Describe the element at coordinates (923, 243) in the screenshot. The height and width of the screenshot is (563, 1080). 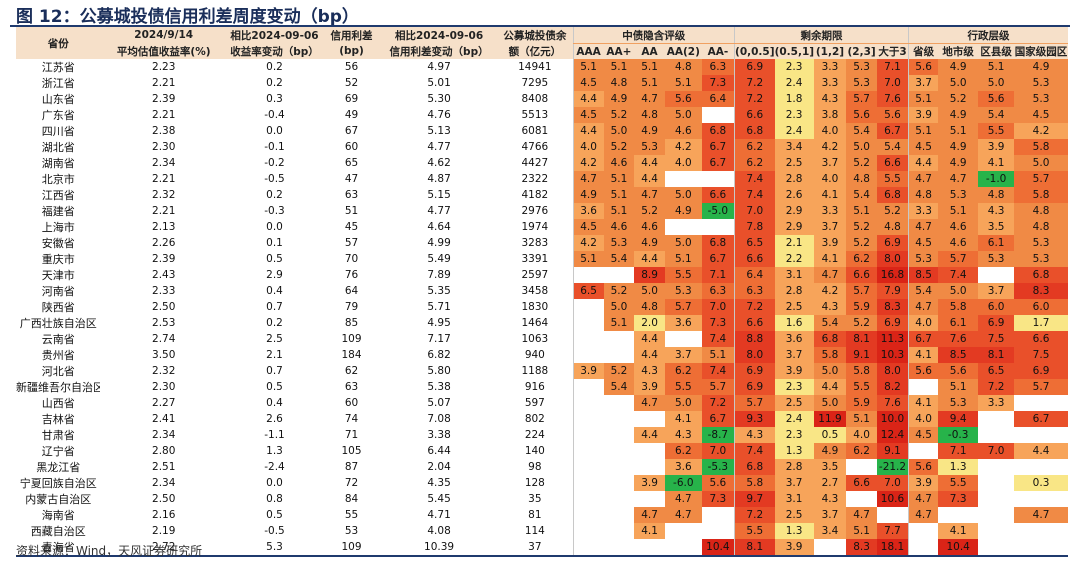
I see `admin-heat-cell: 4.5` at that location.